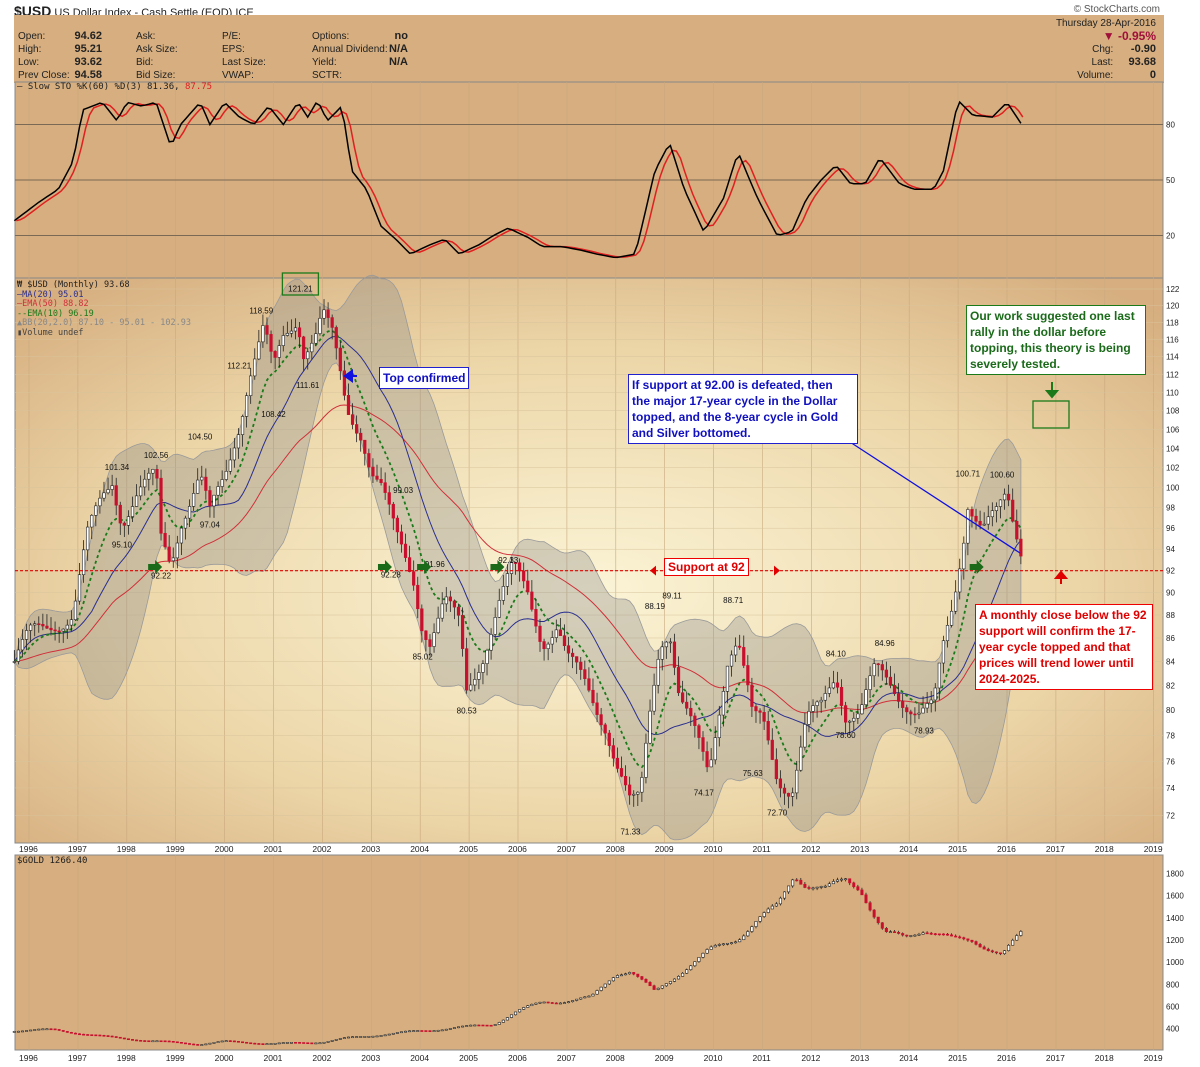  I want to click on sto-tick-label: 80, so click(1170, 125).